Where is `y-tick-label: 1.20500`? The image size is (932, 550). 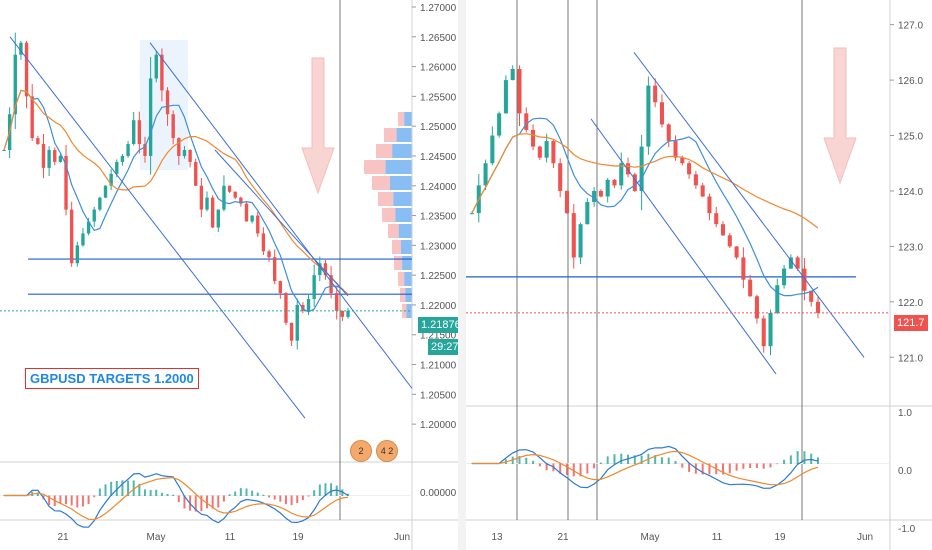 y-tick-label: 1.20500 is located at coordinates (438, 395).